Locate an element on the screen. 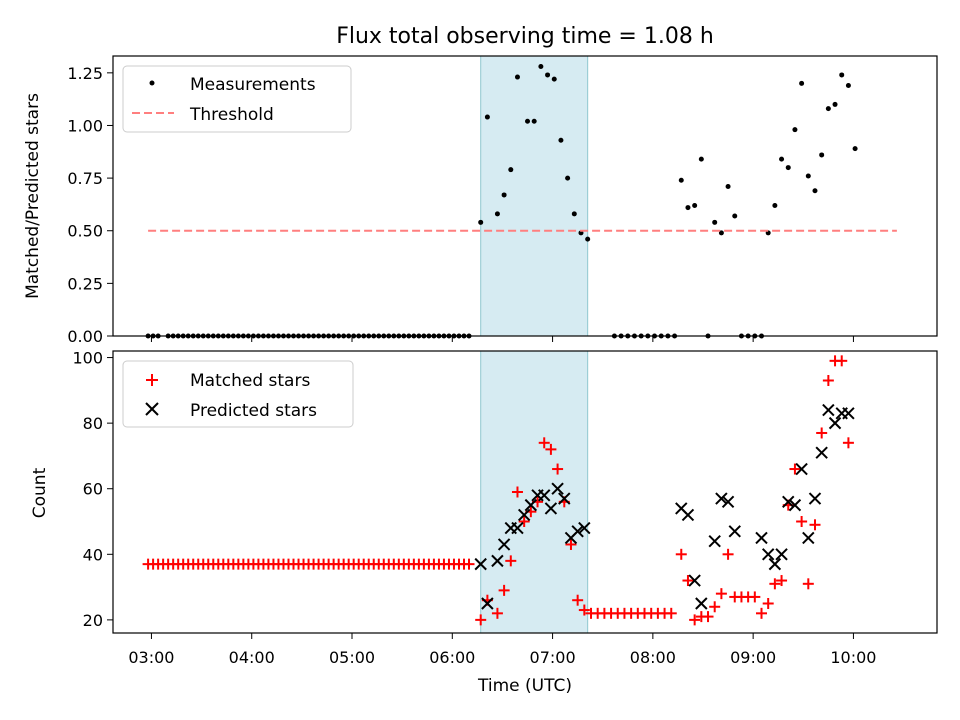 This screenshot has width=960, height=720. legend-threshold-label: Threshold is located at coordinates (231, 115).